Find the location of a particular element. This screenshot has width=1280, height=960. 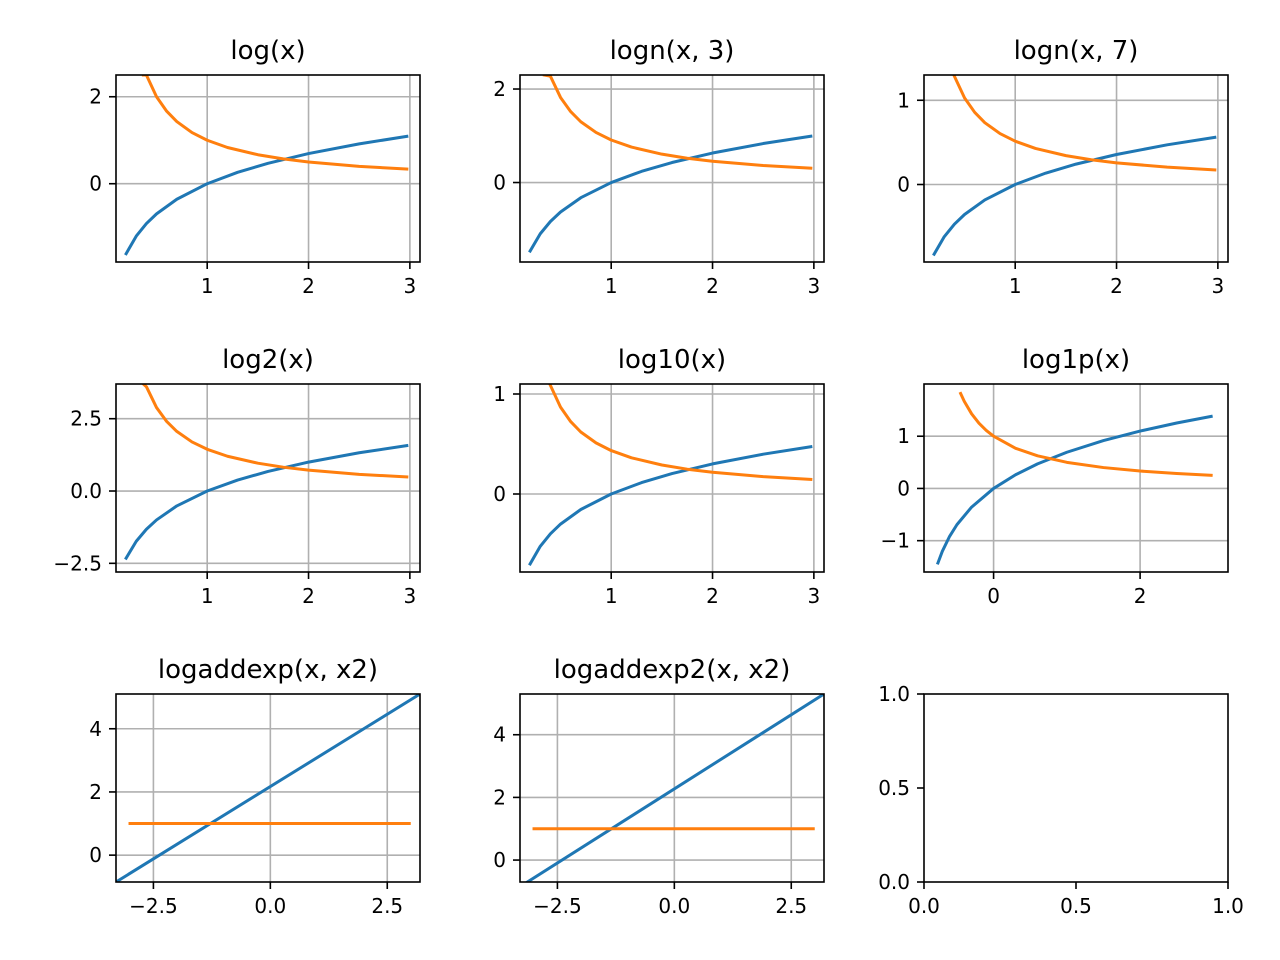

subplot-title: log(x) is located at coordinates (267, 51).